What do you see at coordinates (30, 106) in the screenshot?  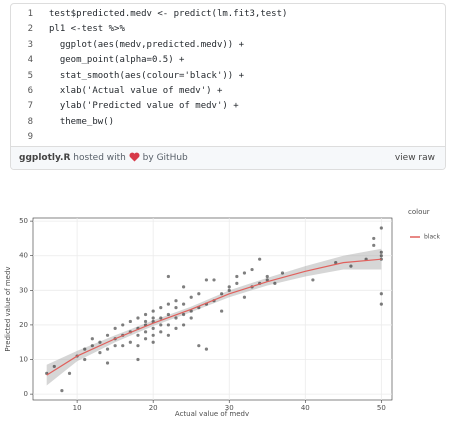 I see `line-number: 7` at bounding box center [30, 106].